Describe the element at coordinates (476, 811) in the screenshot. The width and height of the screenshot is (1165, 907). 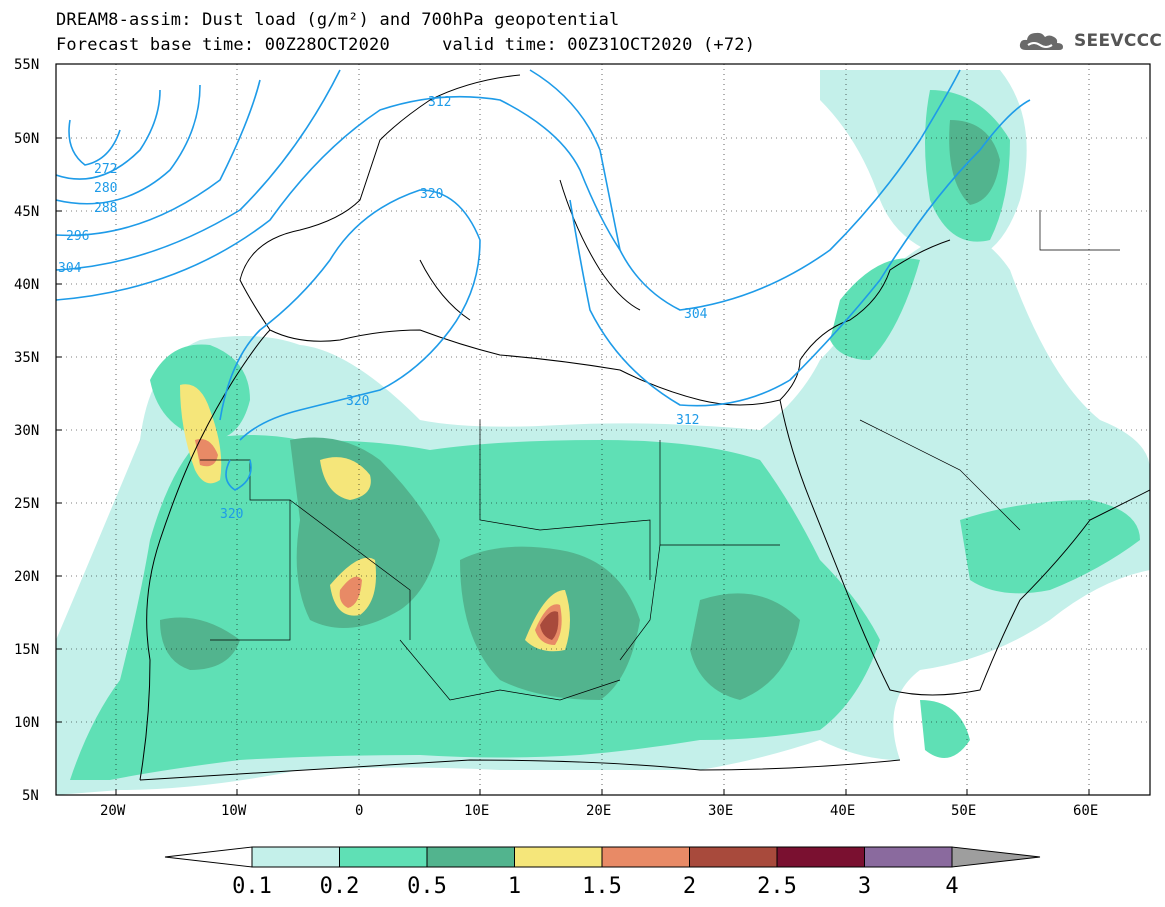
I see `lon-label: 10E` at that location.